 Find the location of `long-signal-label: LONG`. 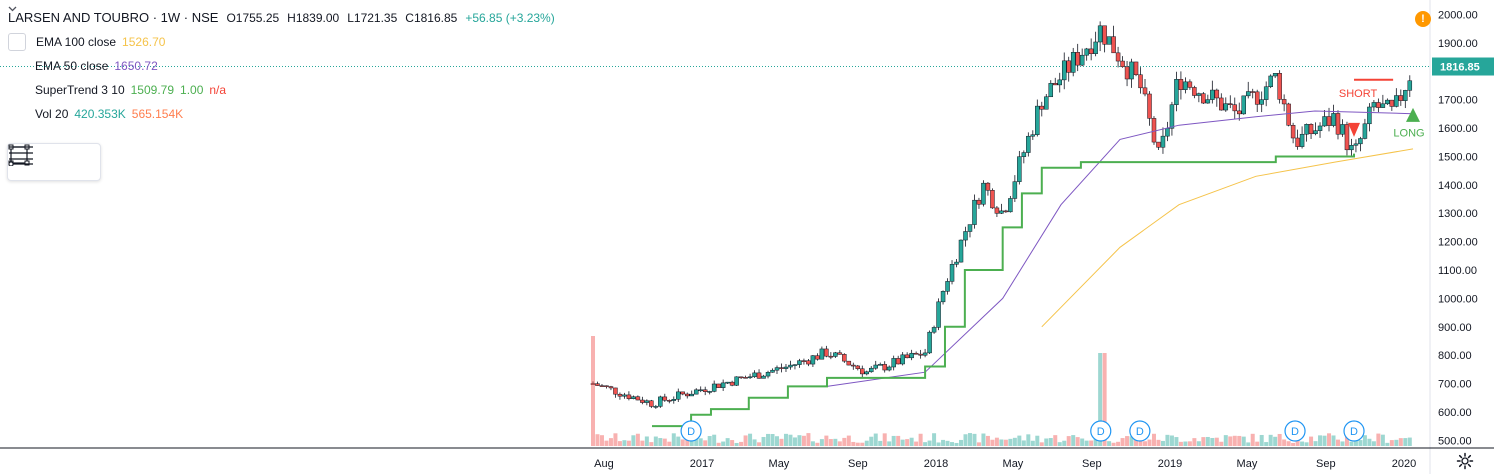

long-signal-label: LONG is located at coordinates (1408, 134).